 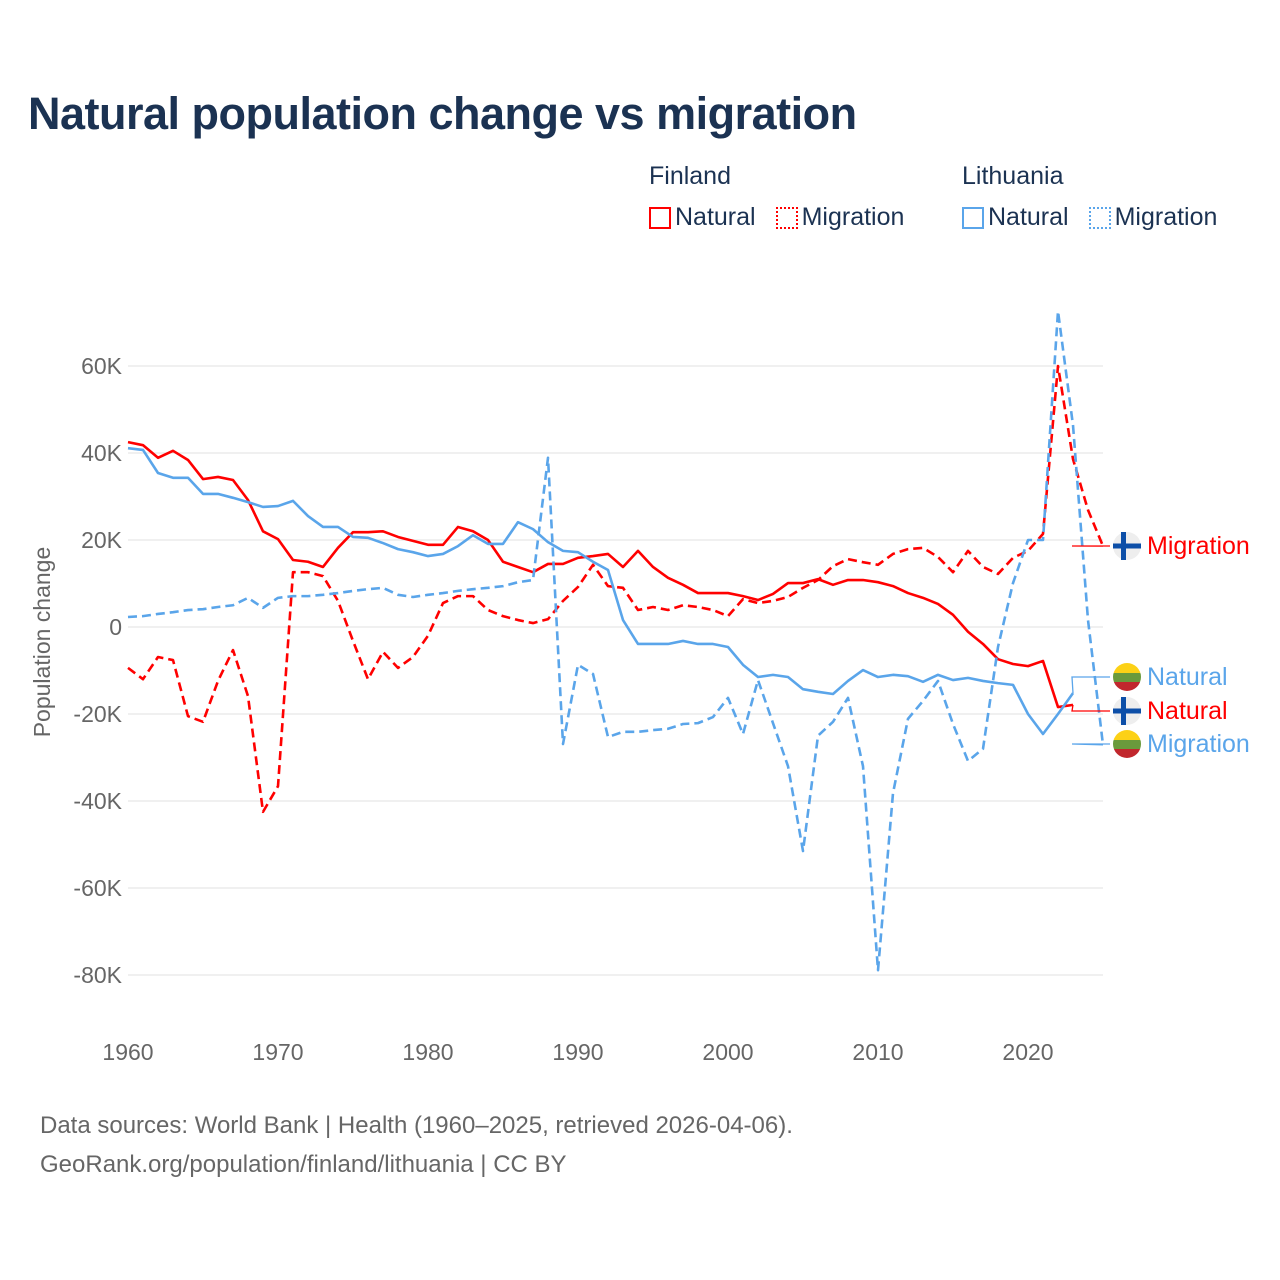 I want to click on x-tick-label: 1960, so click(x=127, y=1052).